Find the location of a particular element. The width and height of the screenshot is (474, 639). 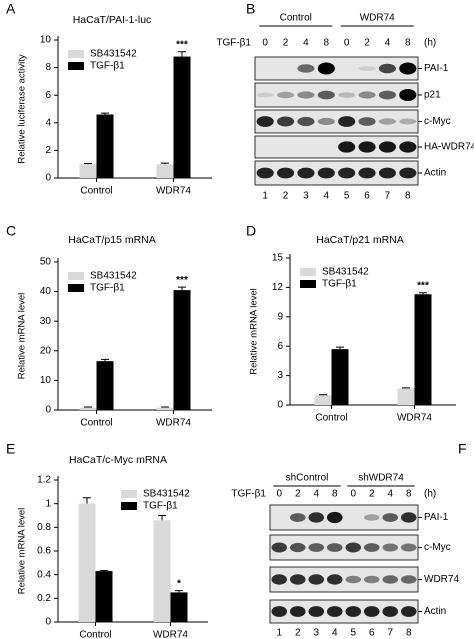

lane-label: 2 is located at coordinates (286, 196).